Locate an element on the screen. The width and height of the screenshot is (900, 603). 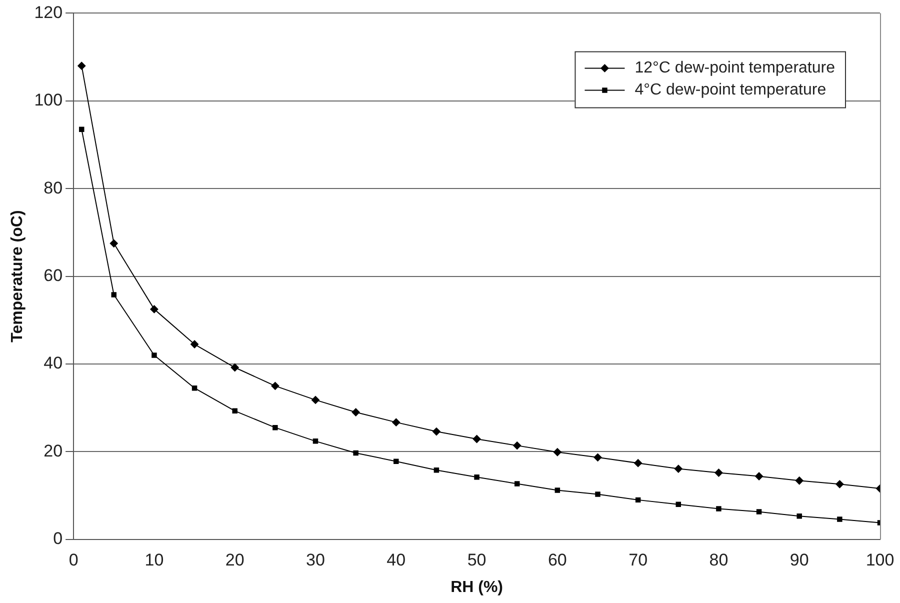
x-tick-label: 0 is located at coordinates (73, 560).